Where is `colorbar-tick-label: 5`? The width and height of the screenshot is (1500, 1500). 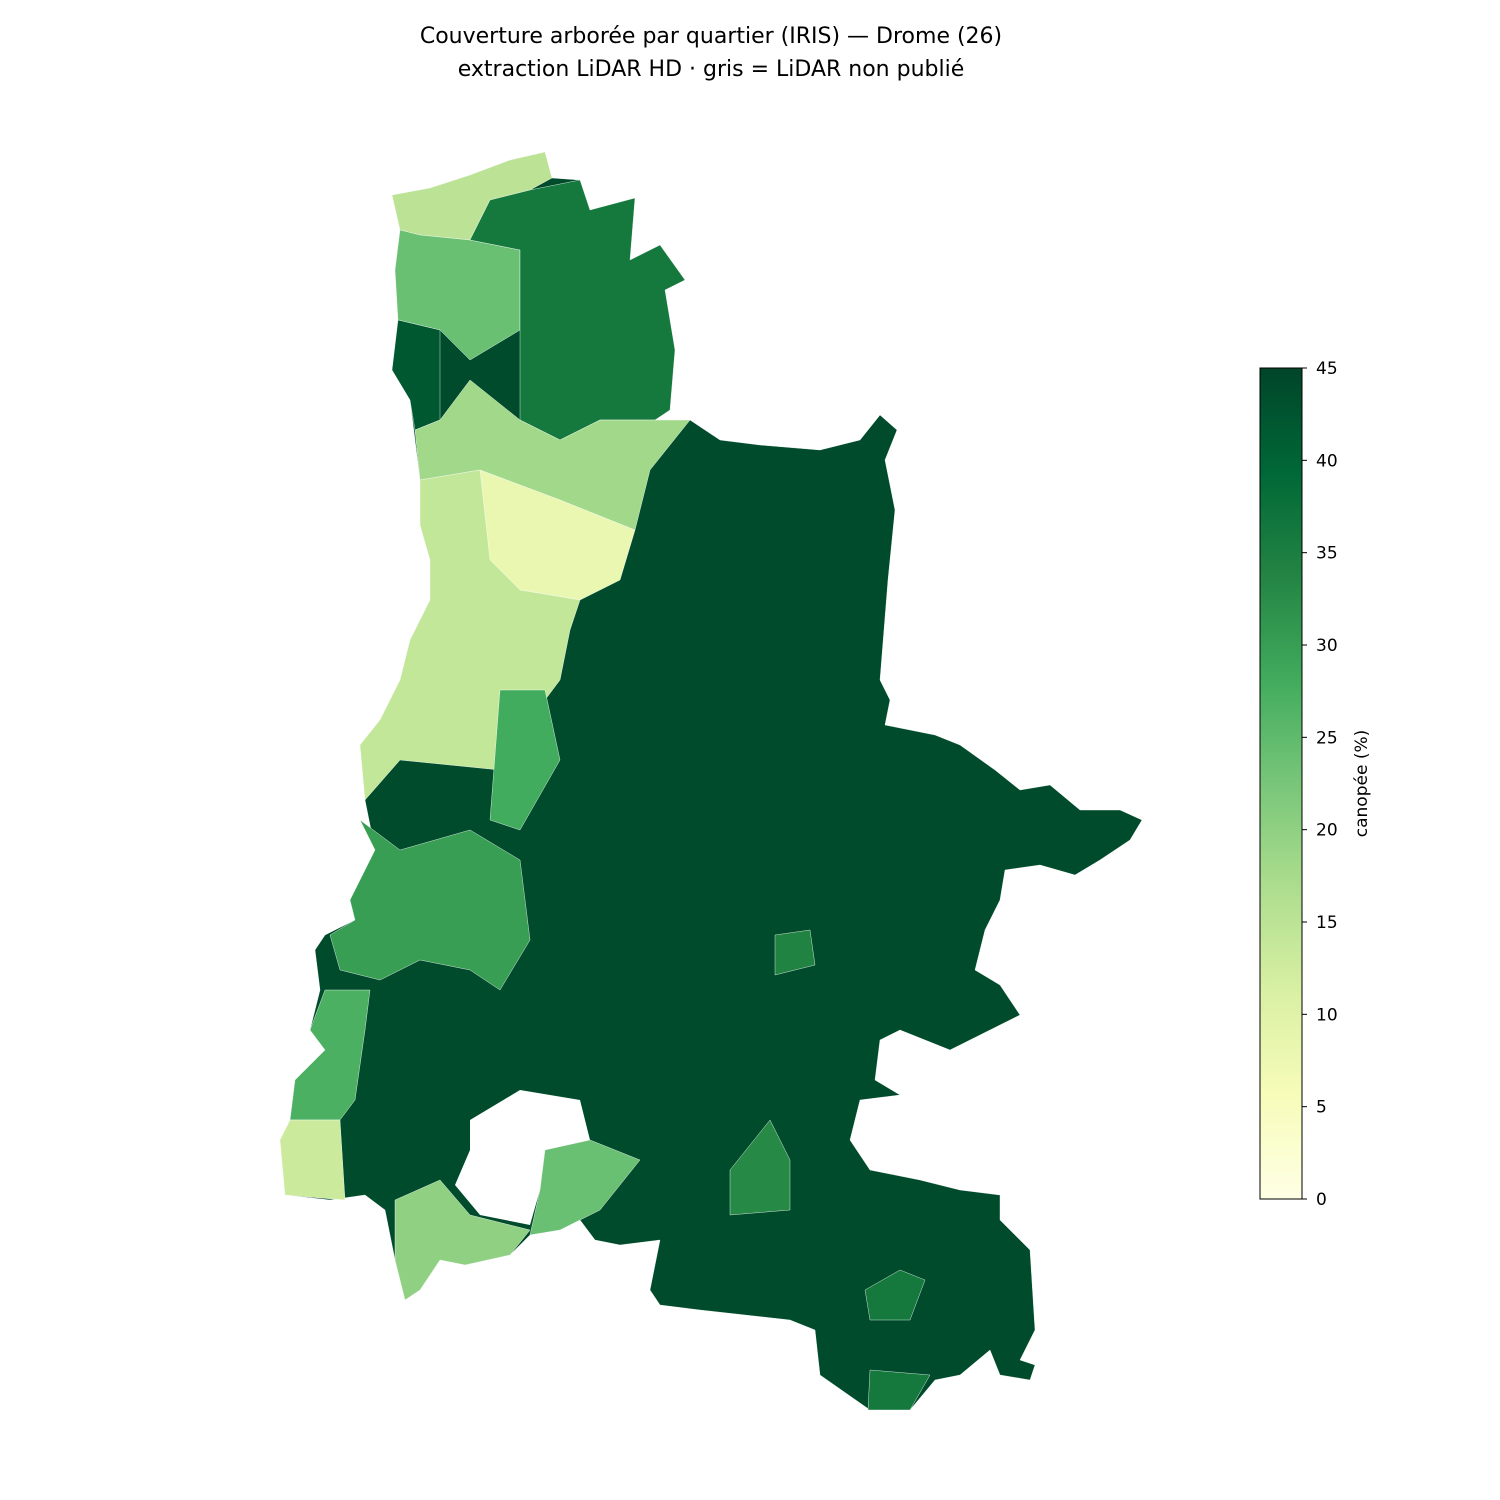
colorbar-tick-label: 5 is located at coordinates (1321, 1108).